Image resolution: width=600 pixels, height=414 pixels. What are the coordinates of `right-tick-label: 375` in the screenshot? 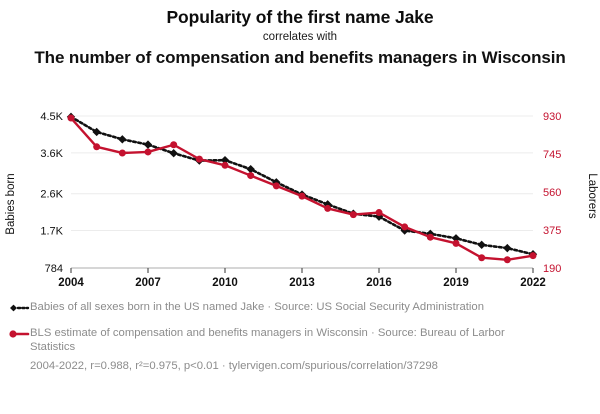 It's located at (552, 231).